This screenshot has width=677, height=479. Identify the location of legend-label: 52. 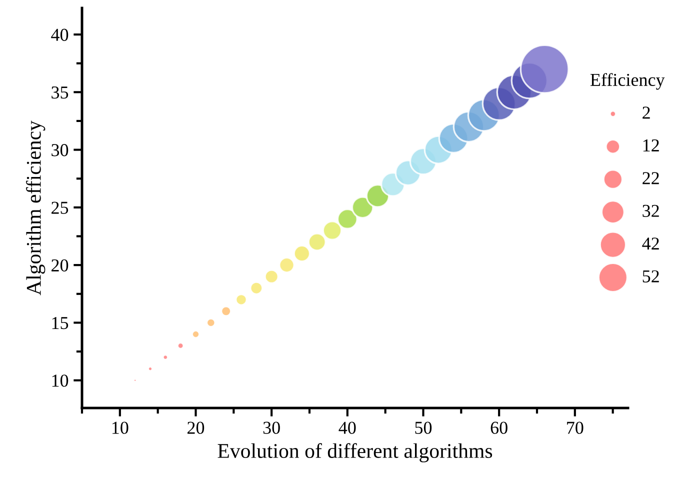
(650, 276).